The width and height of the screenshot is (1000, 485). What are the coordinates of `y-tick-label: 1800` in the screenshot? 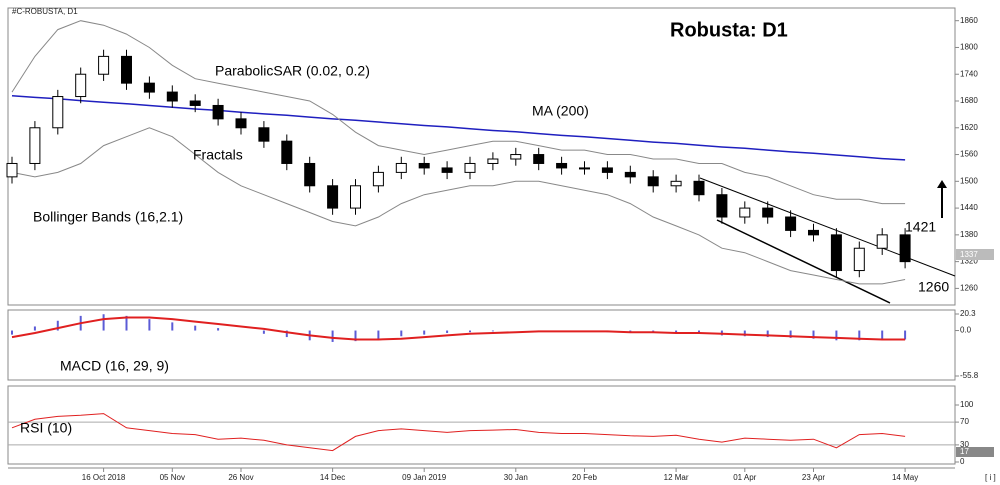 It's located at (969, 47).